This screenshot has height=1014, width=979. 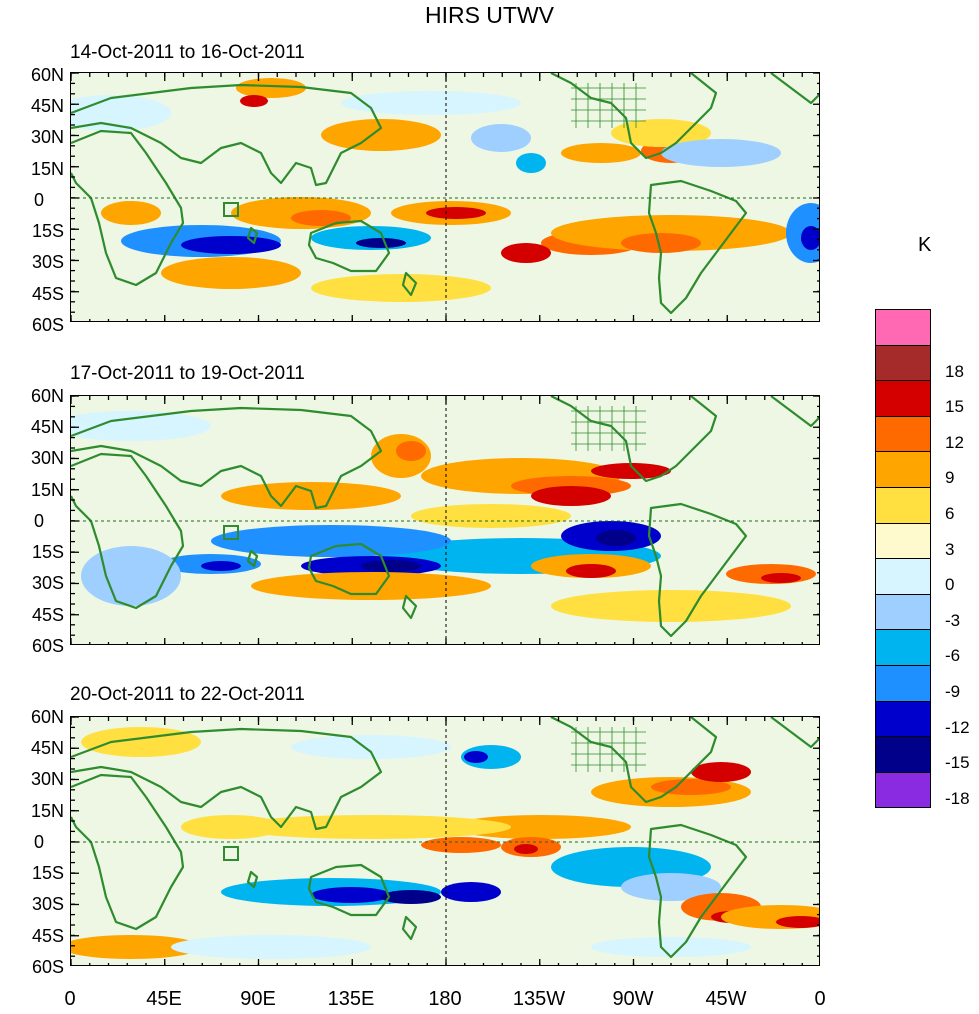 I want to click on colorbar-label: 9, so click(x=950, y=478).